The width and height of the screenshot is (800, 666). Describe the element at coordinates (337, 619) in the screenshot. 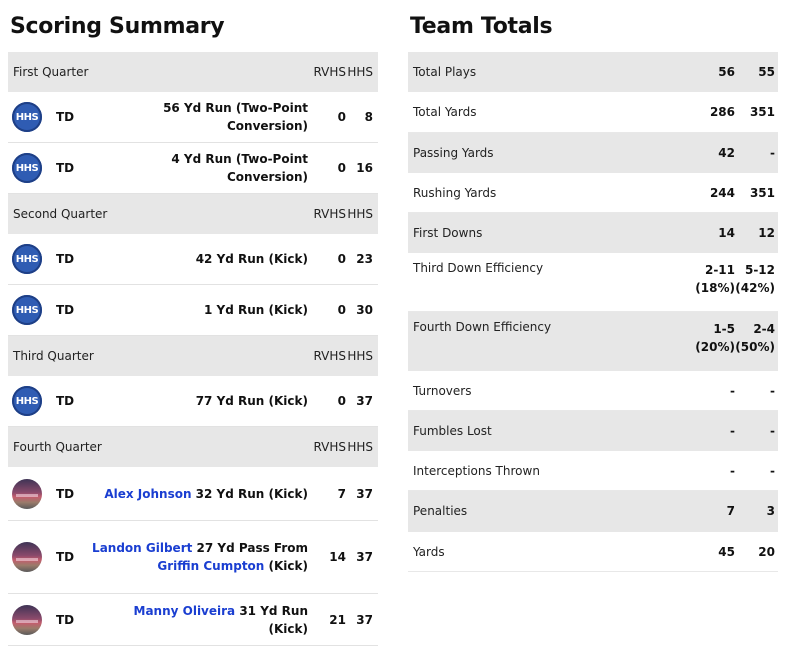

I see `rvhs-score: 21` at that location.